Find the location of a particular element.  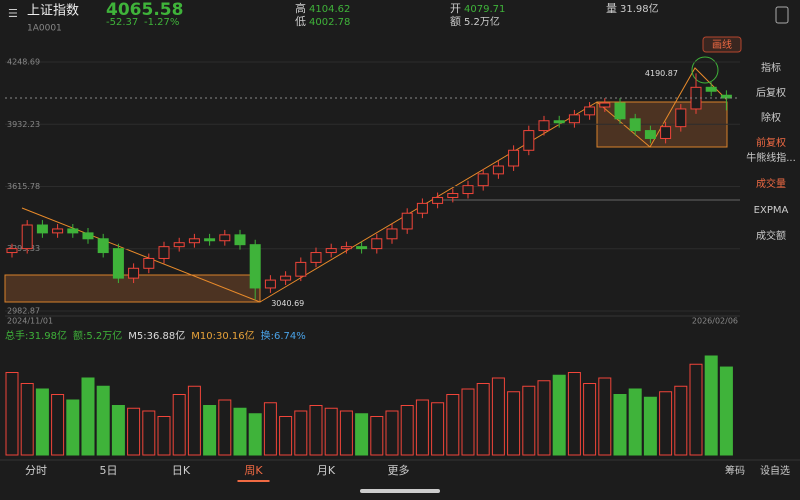

volume-legend: 换:6.74% is located at coordinates (283, 335).